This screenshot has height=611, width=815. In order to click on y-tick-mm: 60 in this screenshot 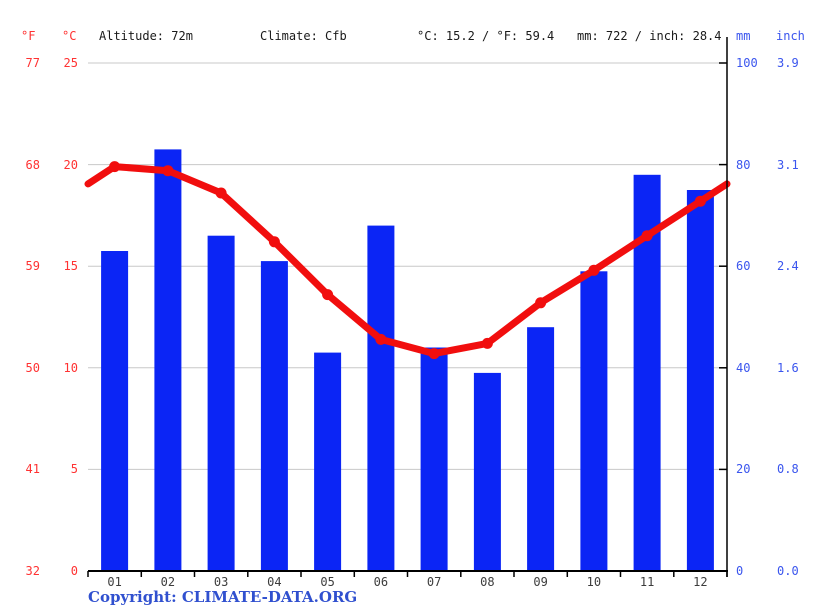, I will do `click(743, 266)`.